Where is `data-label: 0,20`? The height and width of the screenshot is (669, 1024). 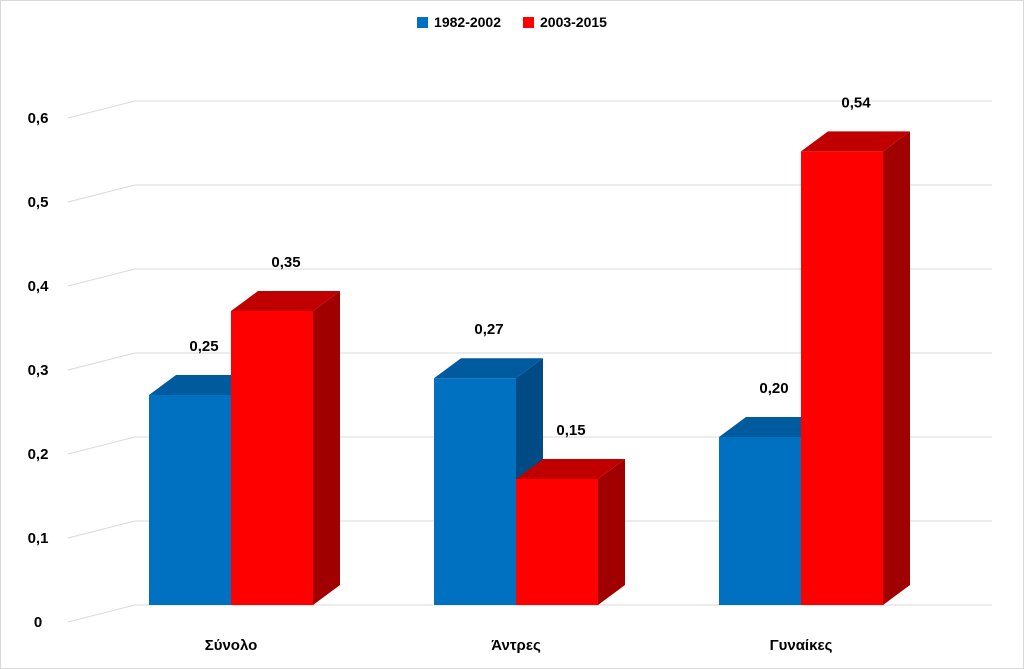 data-label: 0,20 is located at coordinates (773, 388).